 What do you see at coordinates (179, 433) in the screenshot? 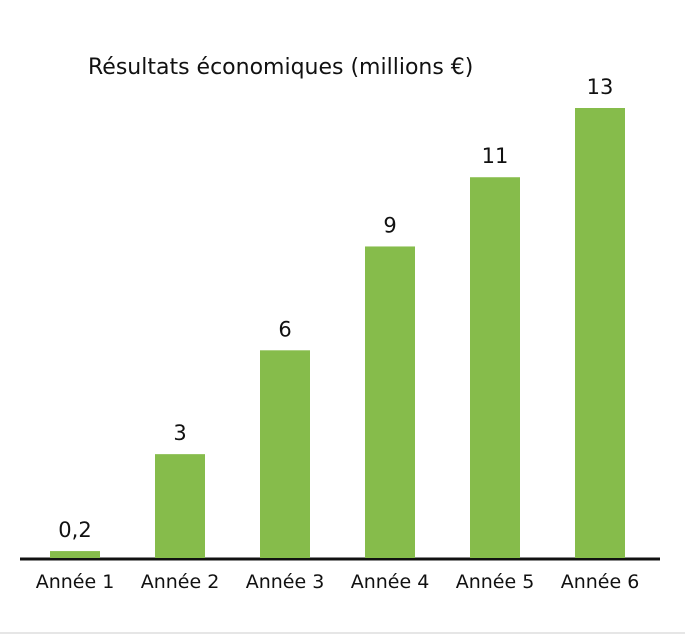
I see `value-label: 3` at bounding box center [179, 433].